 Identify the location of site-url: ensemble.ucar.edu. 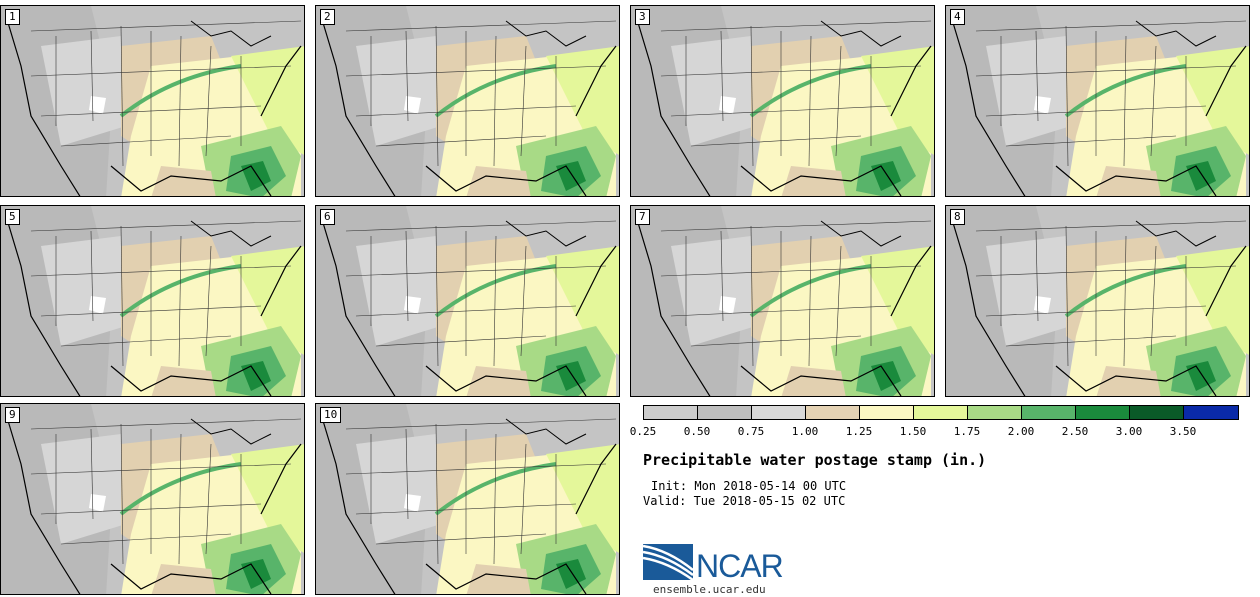
(709, 589).